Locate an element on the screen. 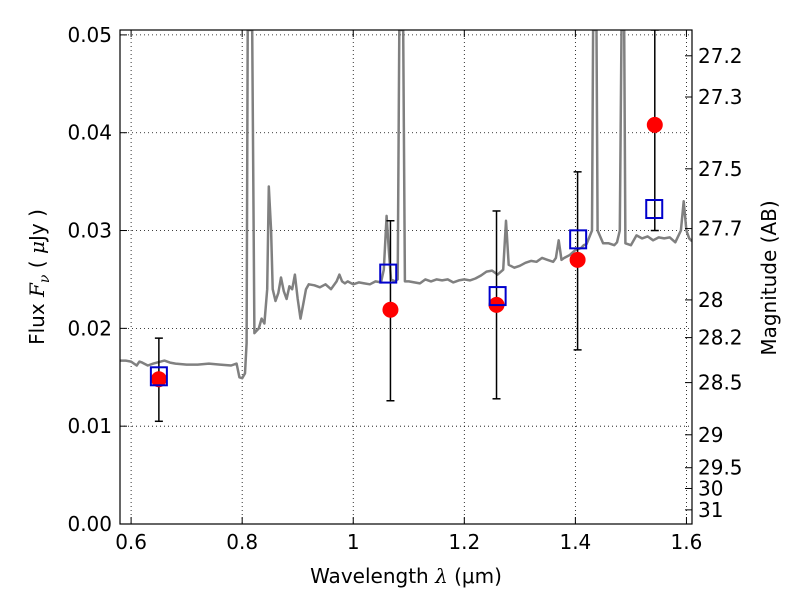 The height and width of the screenshot is (600, 800). y-tick-label: 0.03 is located at coordinates (89, 231).